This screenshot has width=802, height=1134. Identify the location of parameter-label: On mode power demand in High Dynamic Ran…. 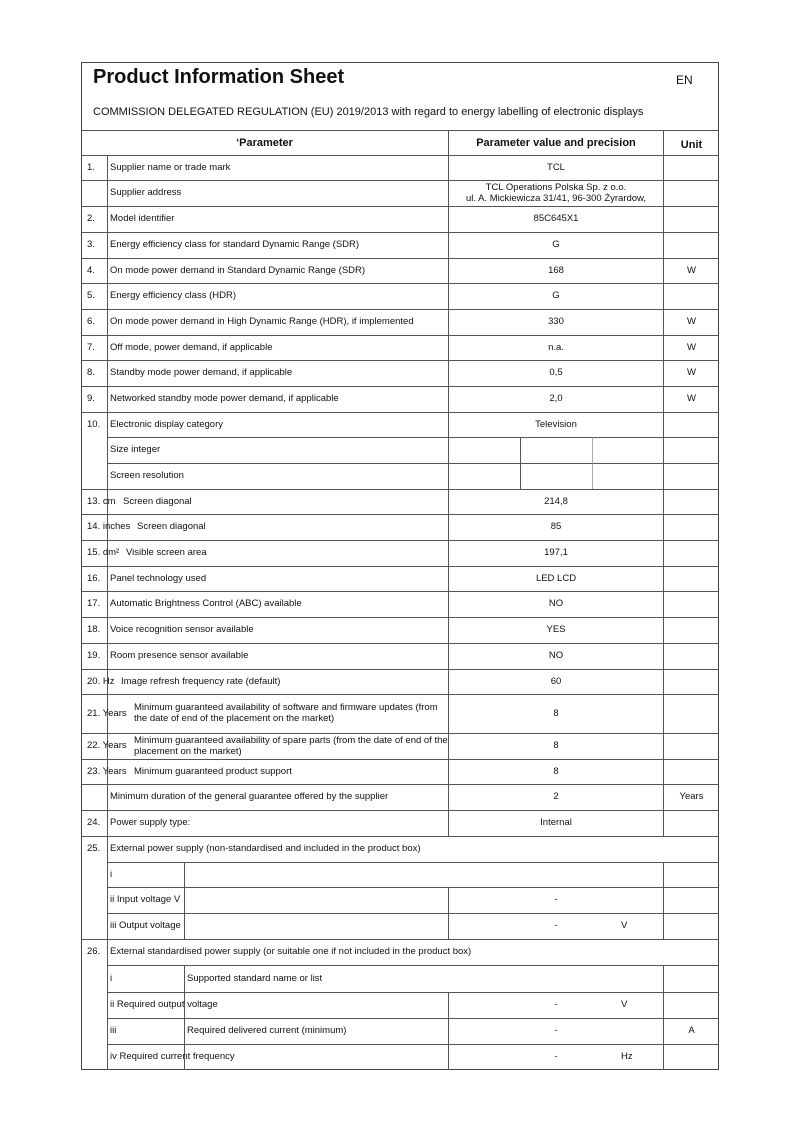
(277, 322).